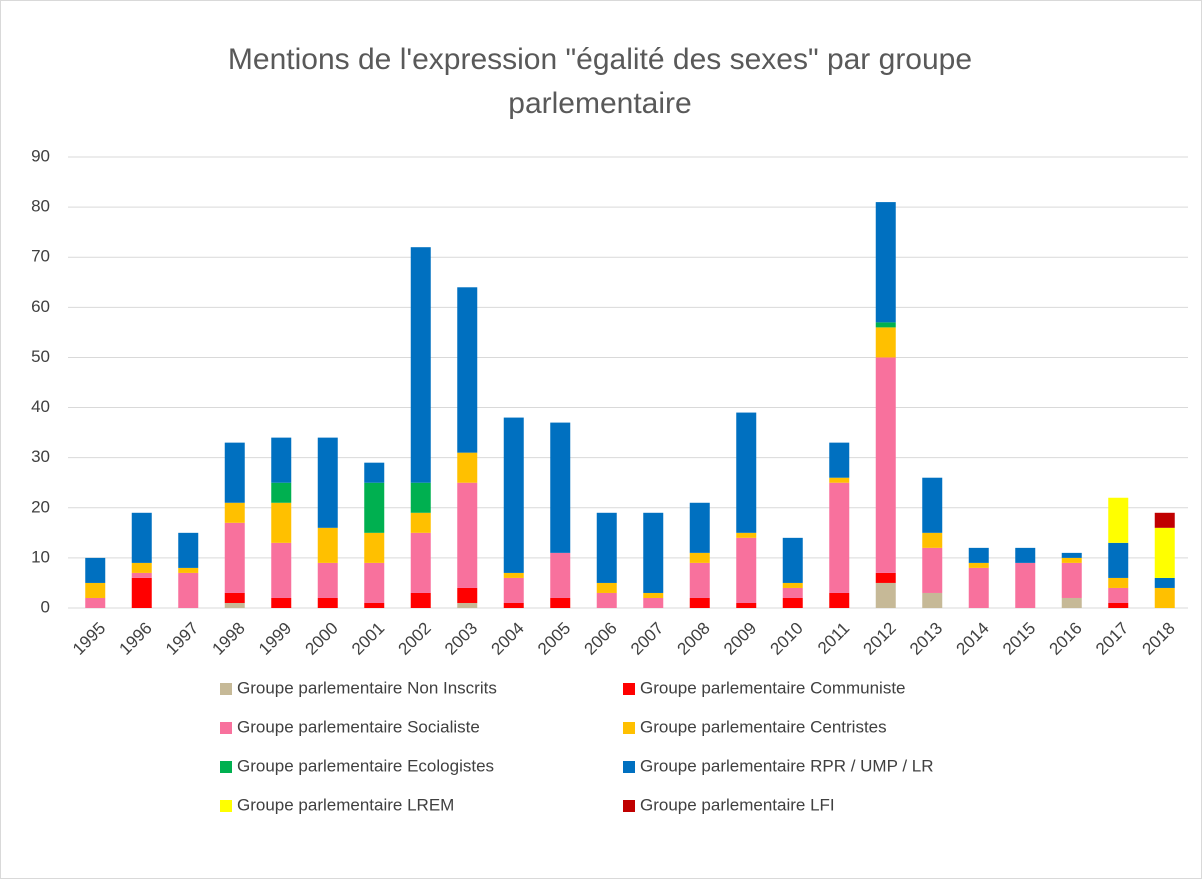 The height and width of the screenshot is (879, 1202). I want to click on y-tick-label: 30, so click(40, 456).